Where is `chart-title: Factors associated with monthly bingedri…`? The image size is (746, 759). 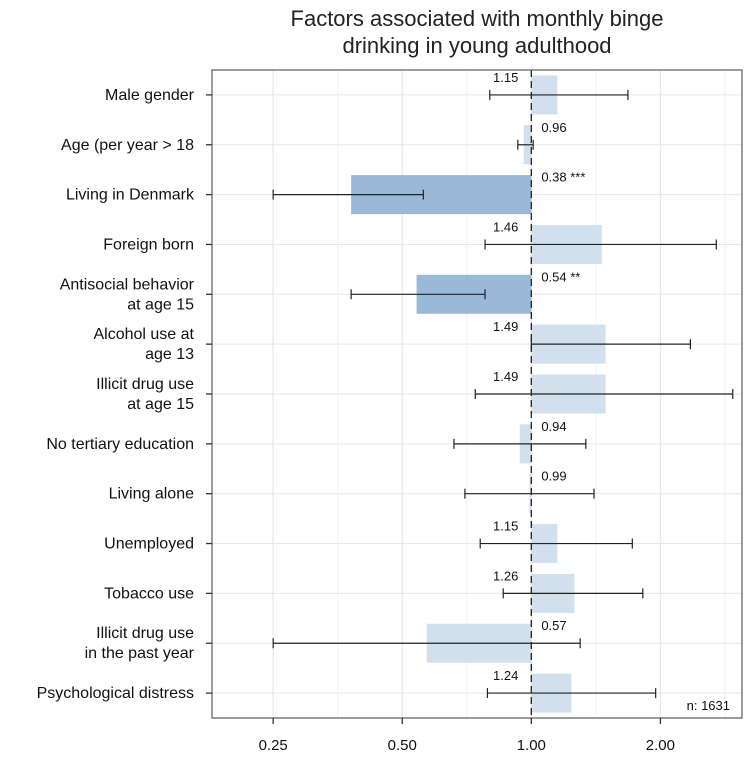
chart-title: Factors associated with monthly bingedri… is located at coordinates (477, 32).